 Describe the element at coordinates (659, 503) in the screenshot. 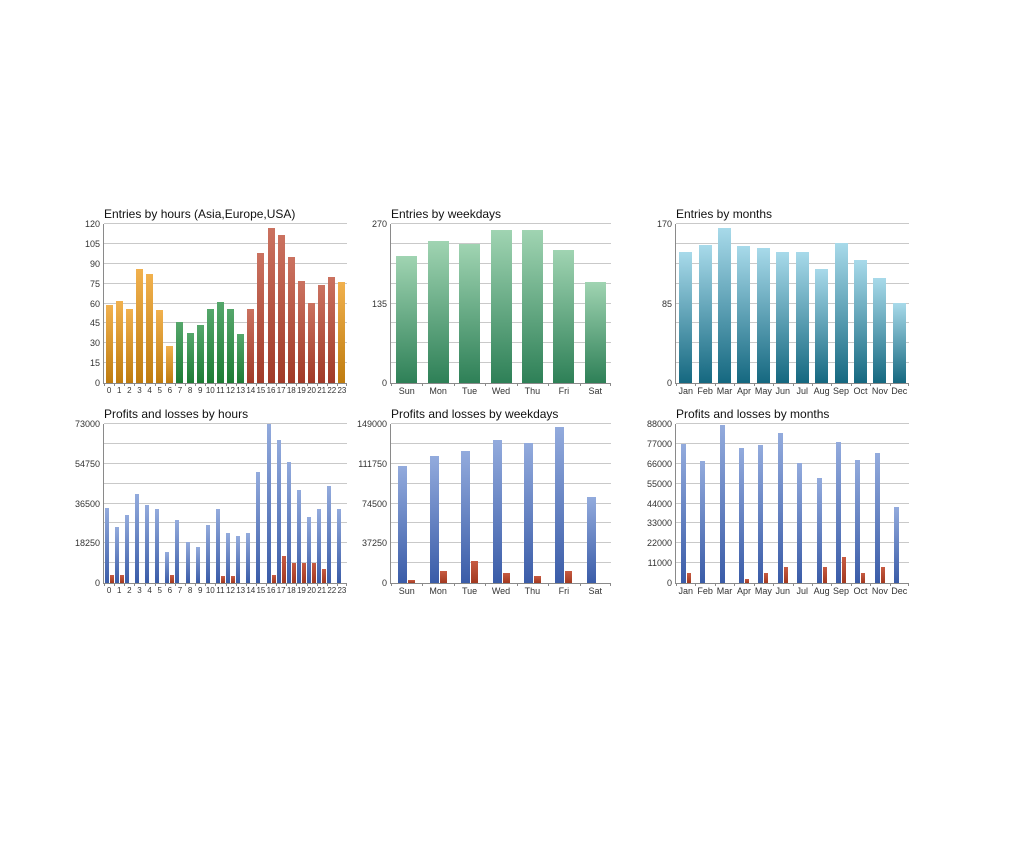

I see `y-axis-tick-label: 44000` at that location.